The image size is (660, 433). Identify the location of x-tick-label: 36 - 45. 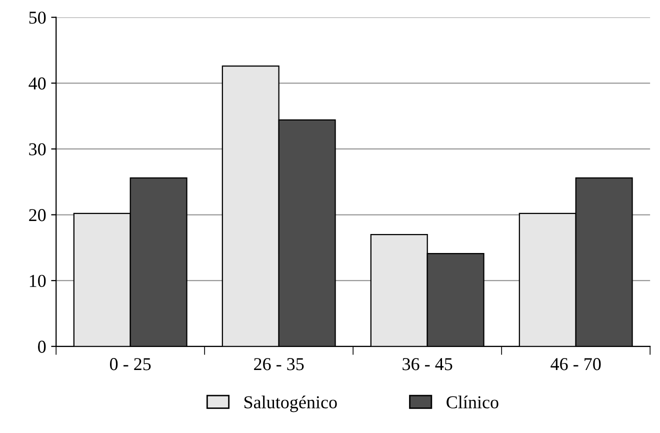
(427, 364).